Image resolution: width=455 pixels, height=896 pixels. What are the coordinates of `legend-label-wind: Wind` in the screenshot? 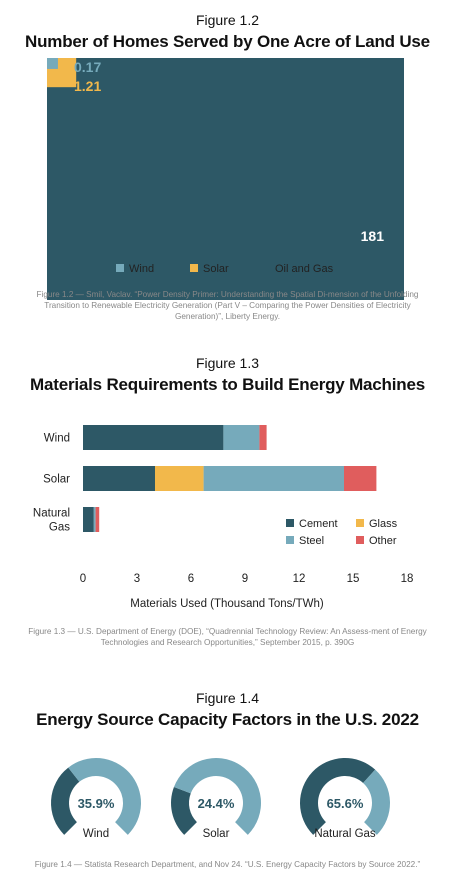 It's located at (141, 269).